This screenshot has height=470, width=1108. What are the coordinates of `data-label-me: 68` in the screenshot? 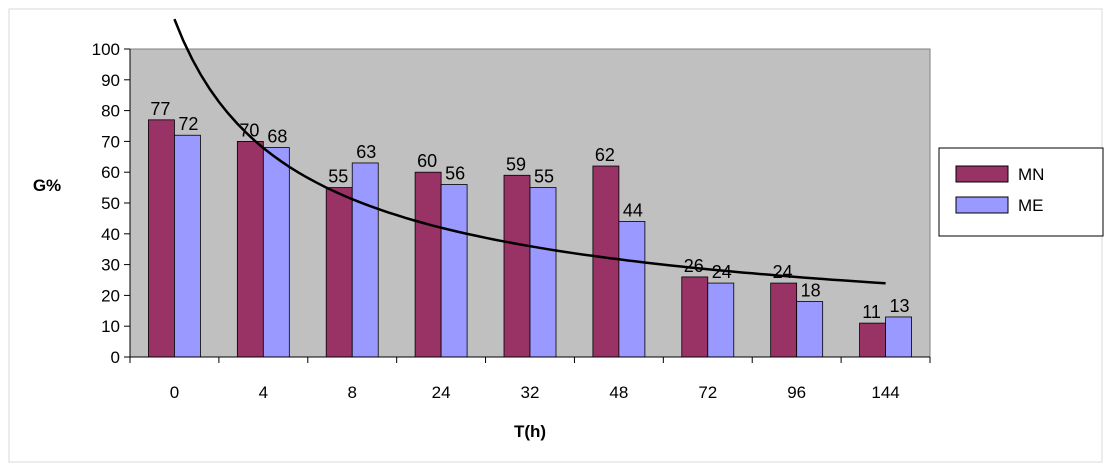 It's located at (277, 137).